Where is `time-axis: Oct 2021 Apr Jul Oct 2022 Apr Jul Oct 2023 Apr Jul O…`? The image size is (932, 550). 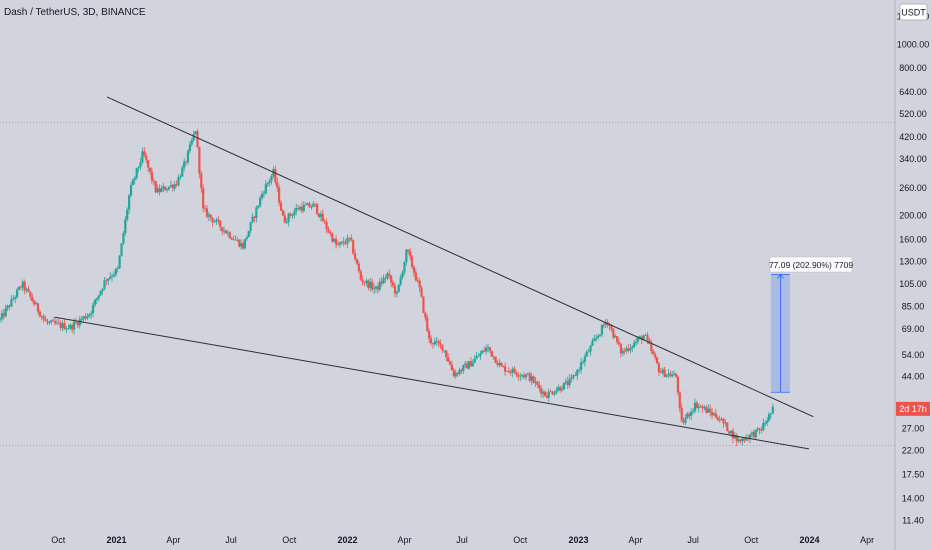
time-axis: Oct 2021 Apr Jul Oct 2022 Apr Jul Oct 2023 Apr Jul O… is located at coordinates (462, 540).